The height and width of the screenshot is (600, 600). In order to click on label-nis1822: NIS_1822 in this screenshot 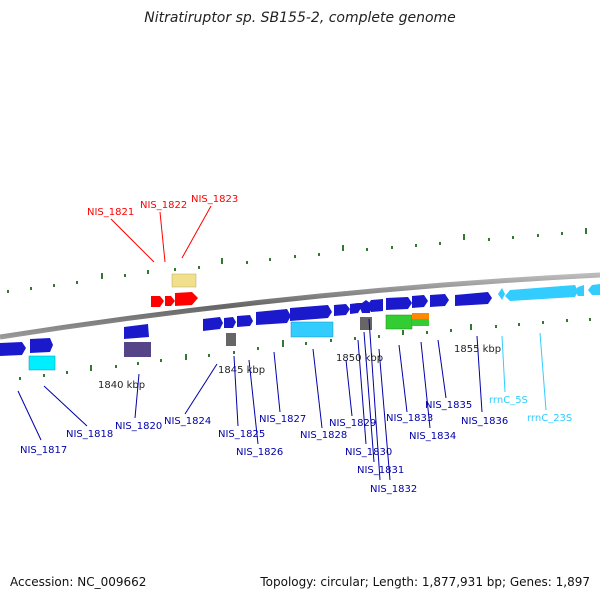, I will do `click(163, 205)`.